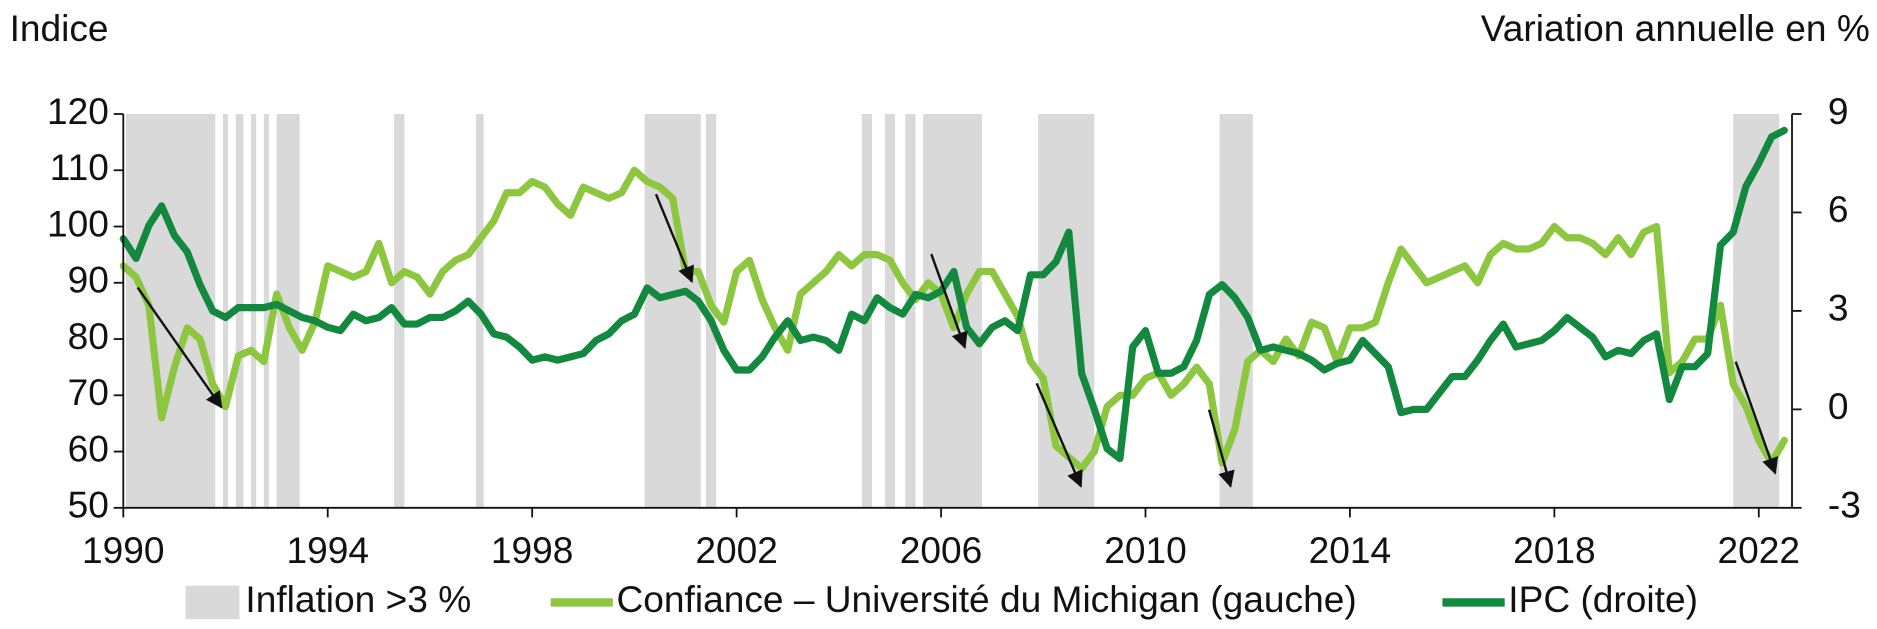 The height and width of the screenshot is (629, 1877). I want to click on y2-tick-label: 3, so click(1838, 308).